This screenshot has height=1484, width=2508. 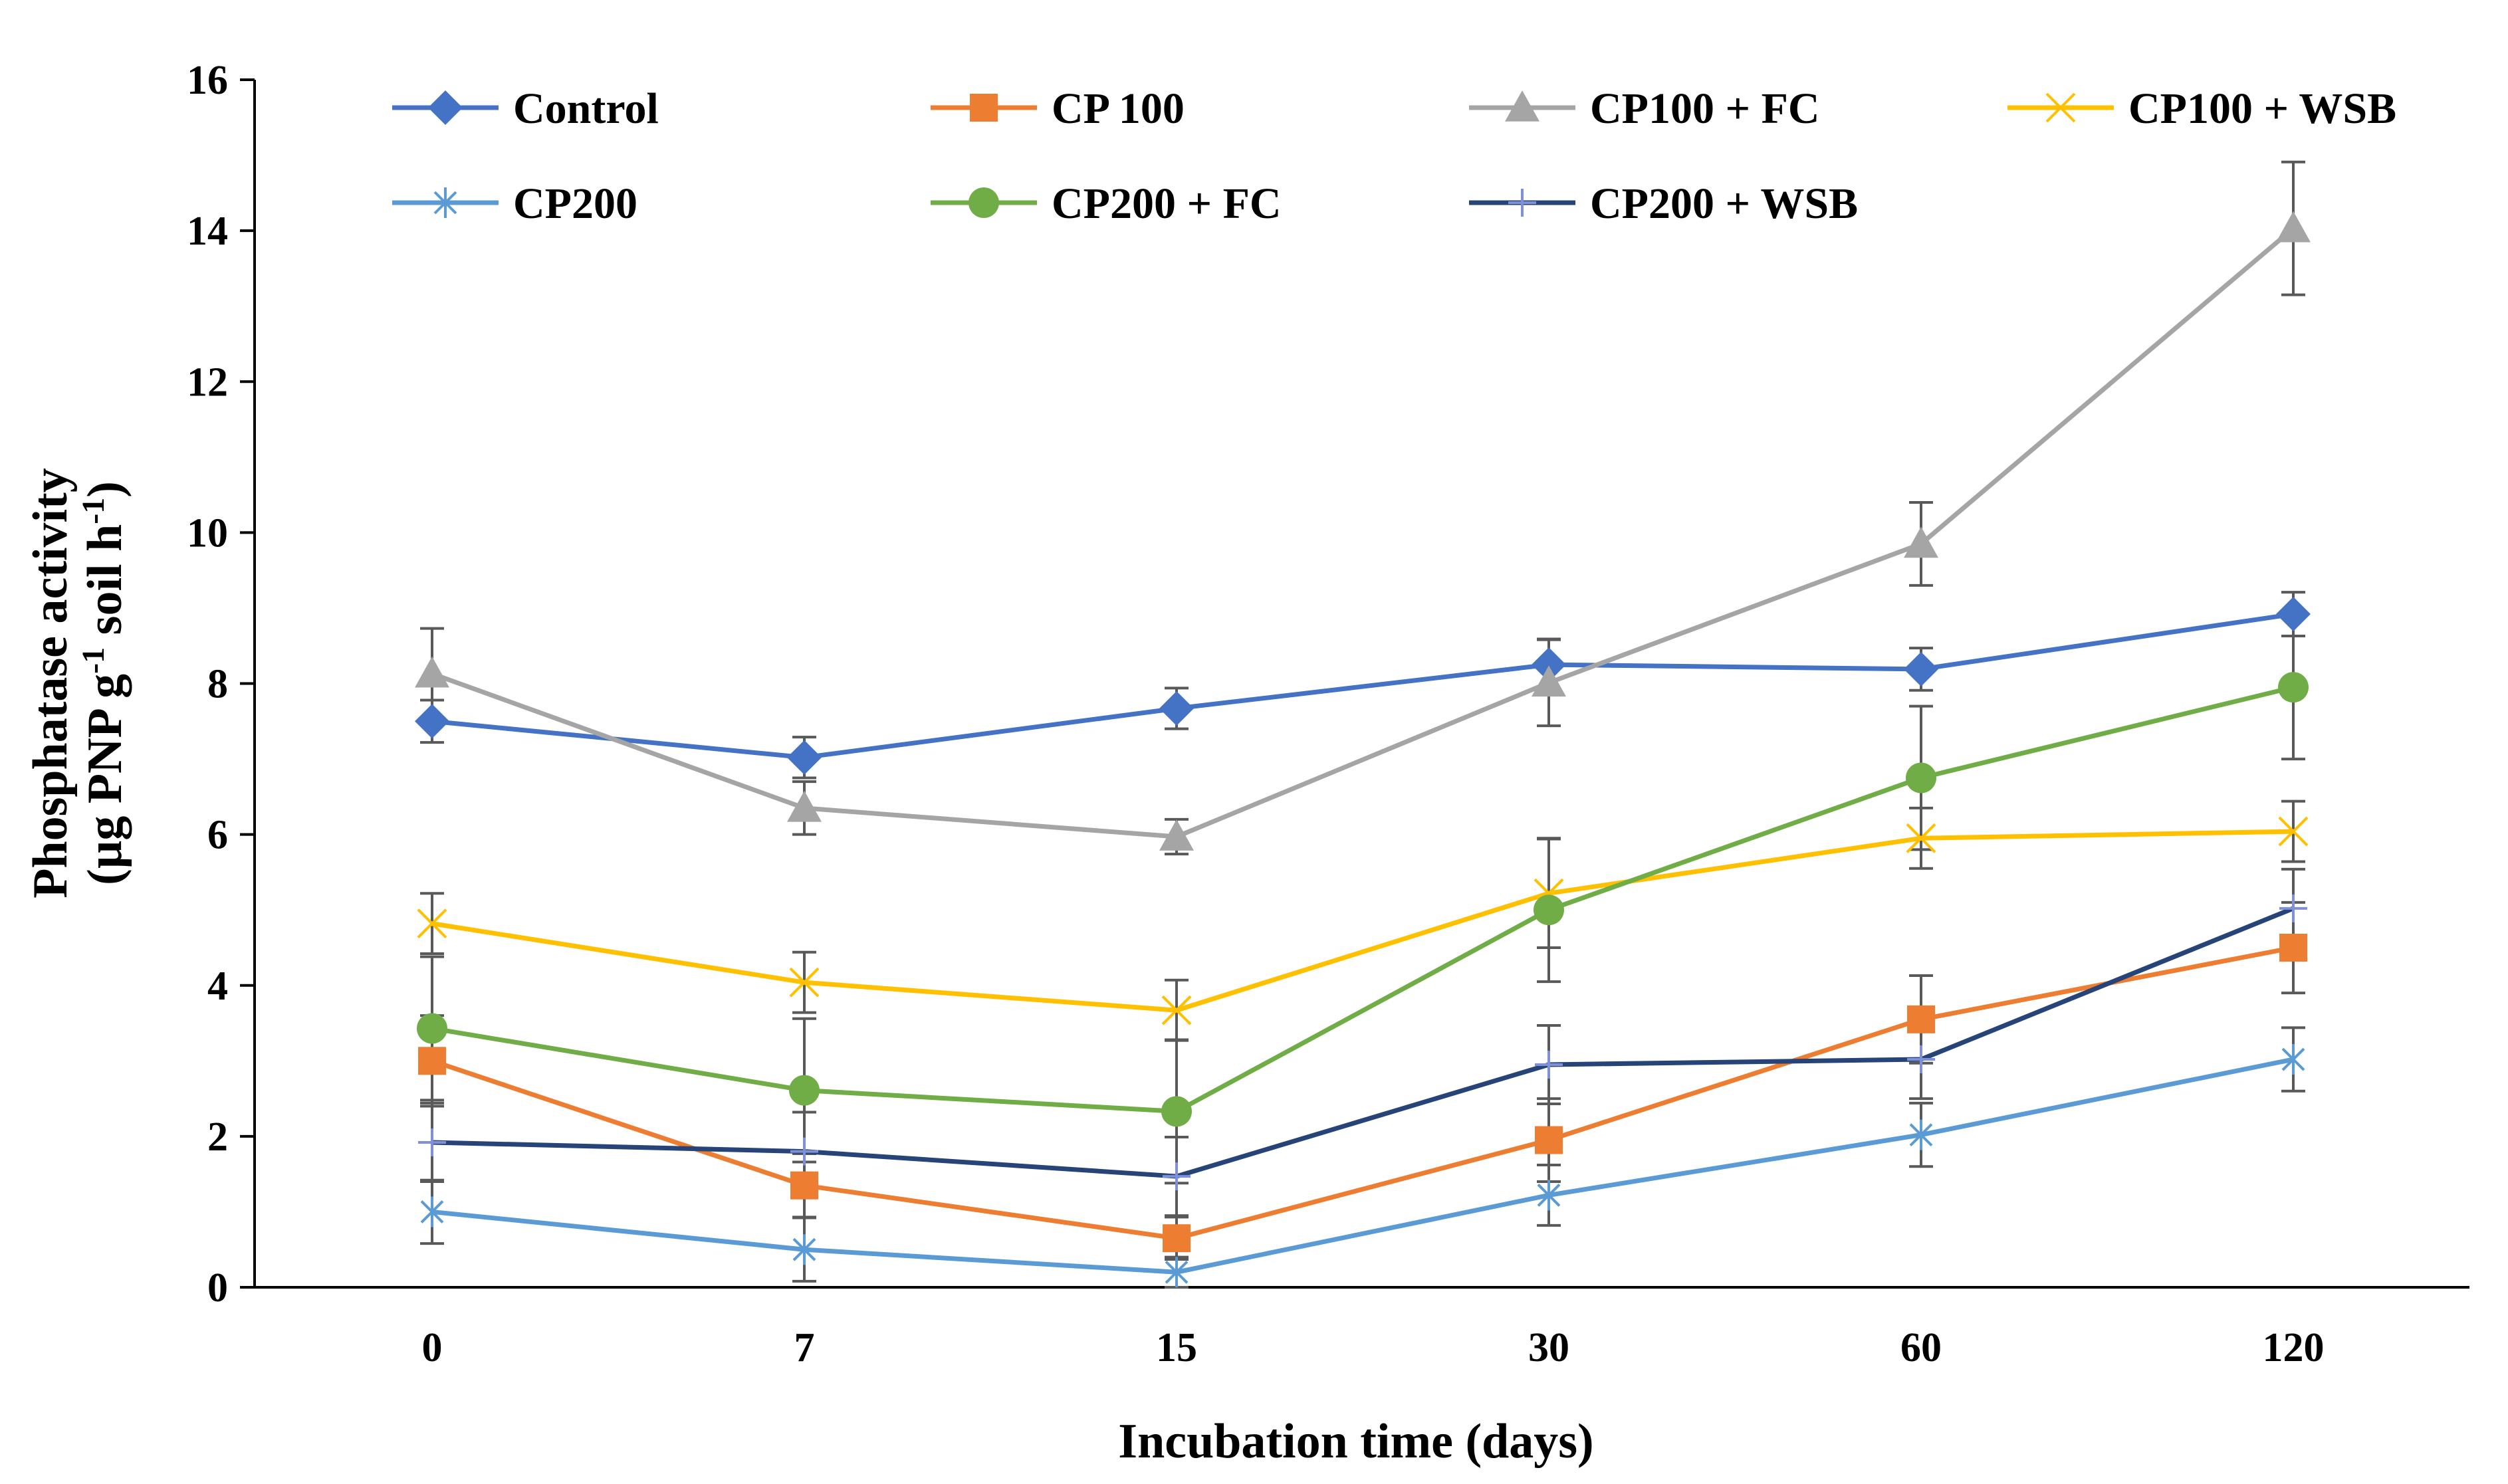 I want to click on legend-label: CP100 + WSB, so click(x=2262, y=109).